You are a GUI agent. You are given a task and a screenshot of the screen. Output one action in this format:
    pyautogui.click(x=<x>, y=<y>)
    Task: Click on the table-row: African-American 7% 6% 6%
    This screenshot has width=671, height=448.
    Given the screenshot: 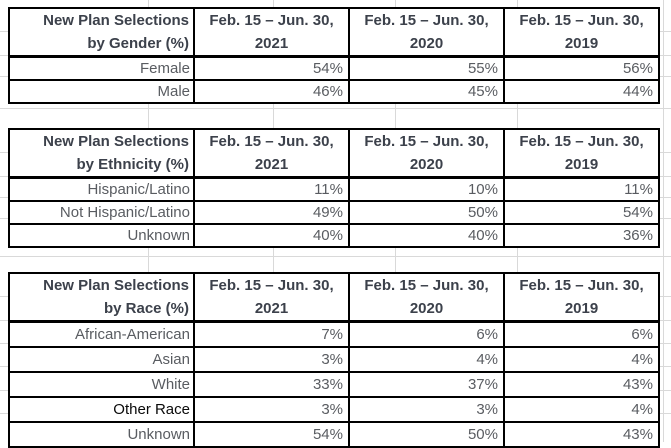 What is the action you would take?
    pyautogui.click(x=334, y=334)
    